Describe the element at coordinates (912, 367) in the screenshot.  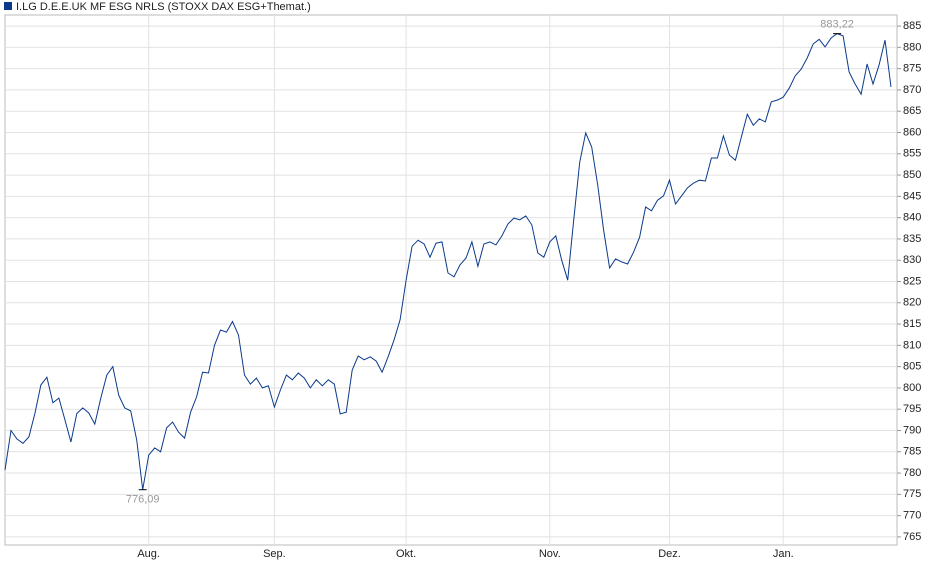
I see `y-tick-label: 805` at that location.